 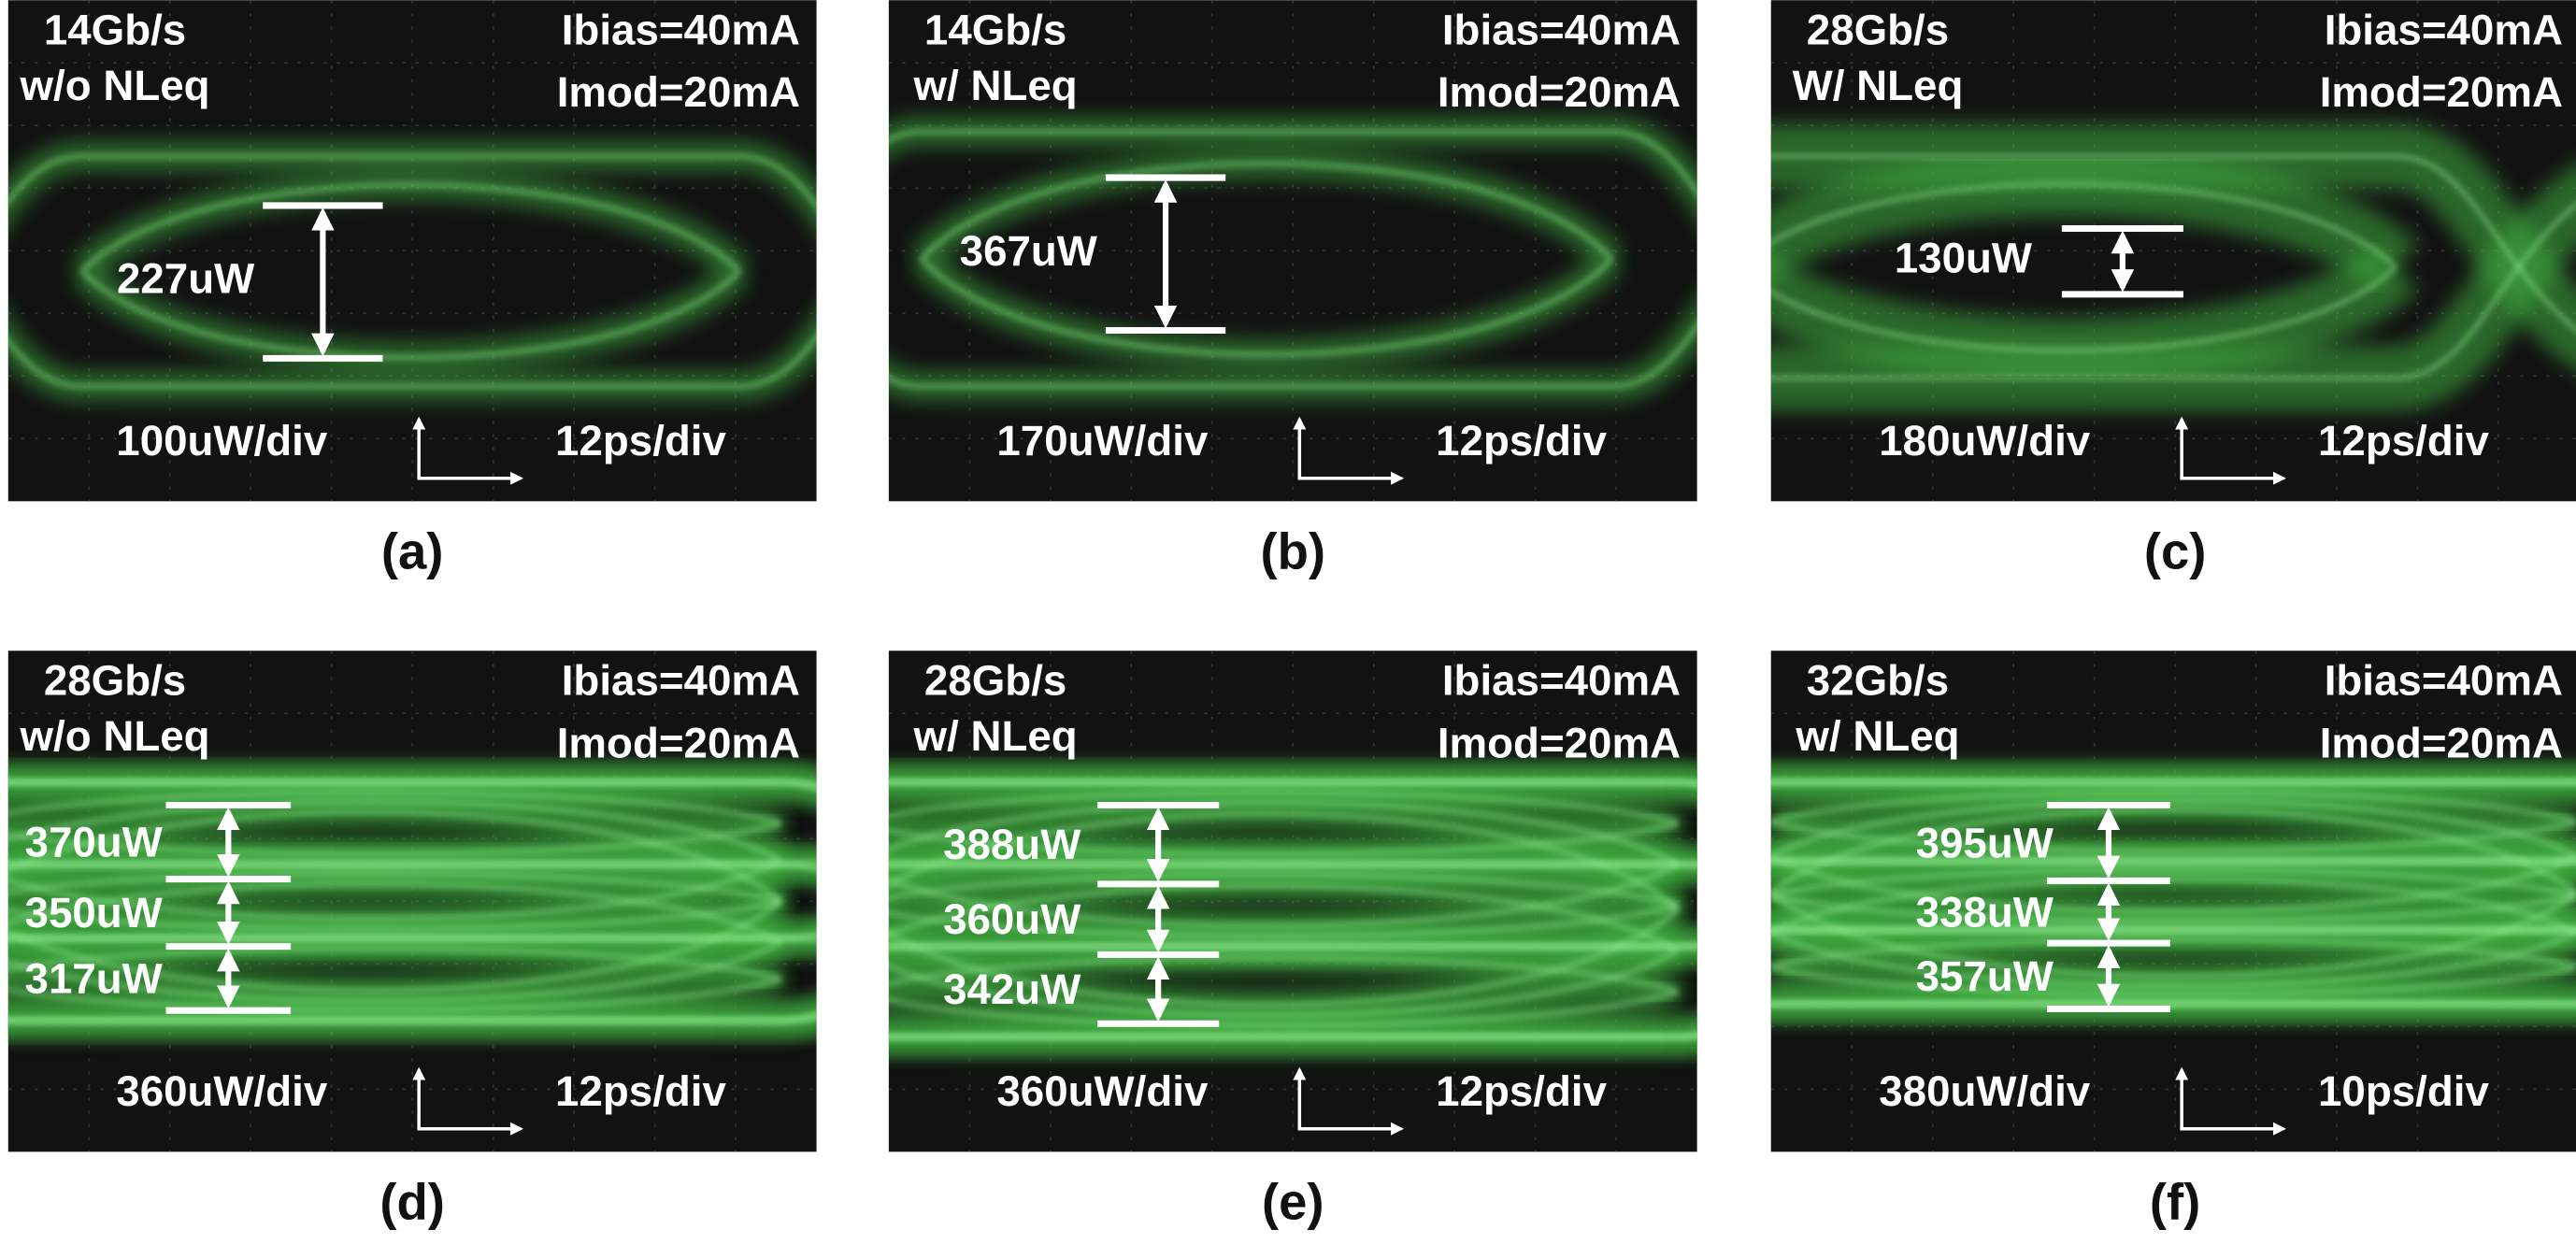 What do you see at coordinates (1985, 441) in the screenshot?
I see `vertical-scale: 180uW/div` at bounding box center [1985, 441].